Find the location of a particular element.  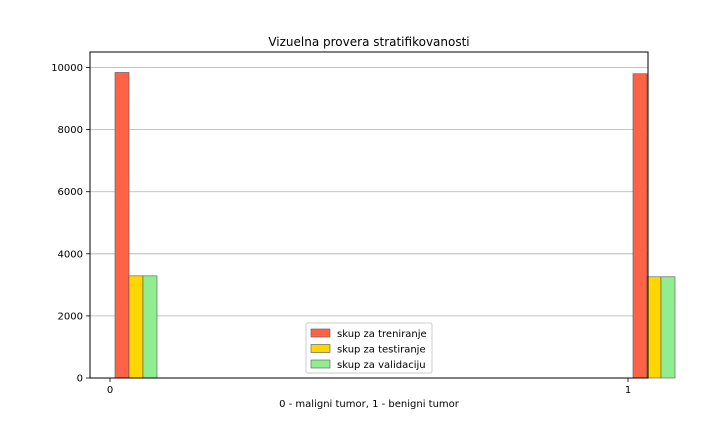

legend-box is located at coordinates (369, 348).